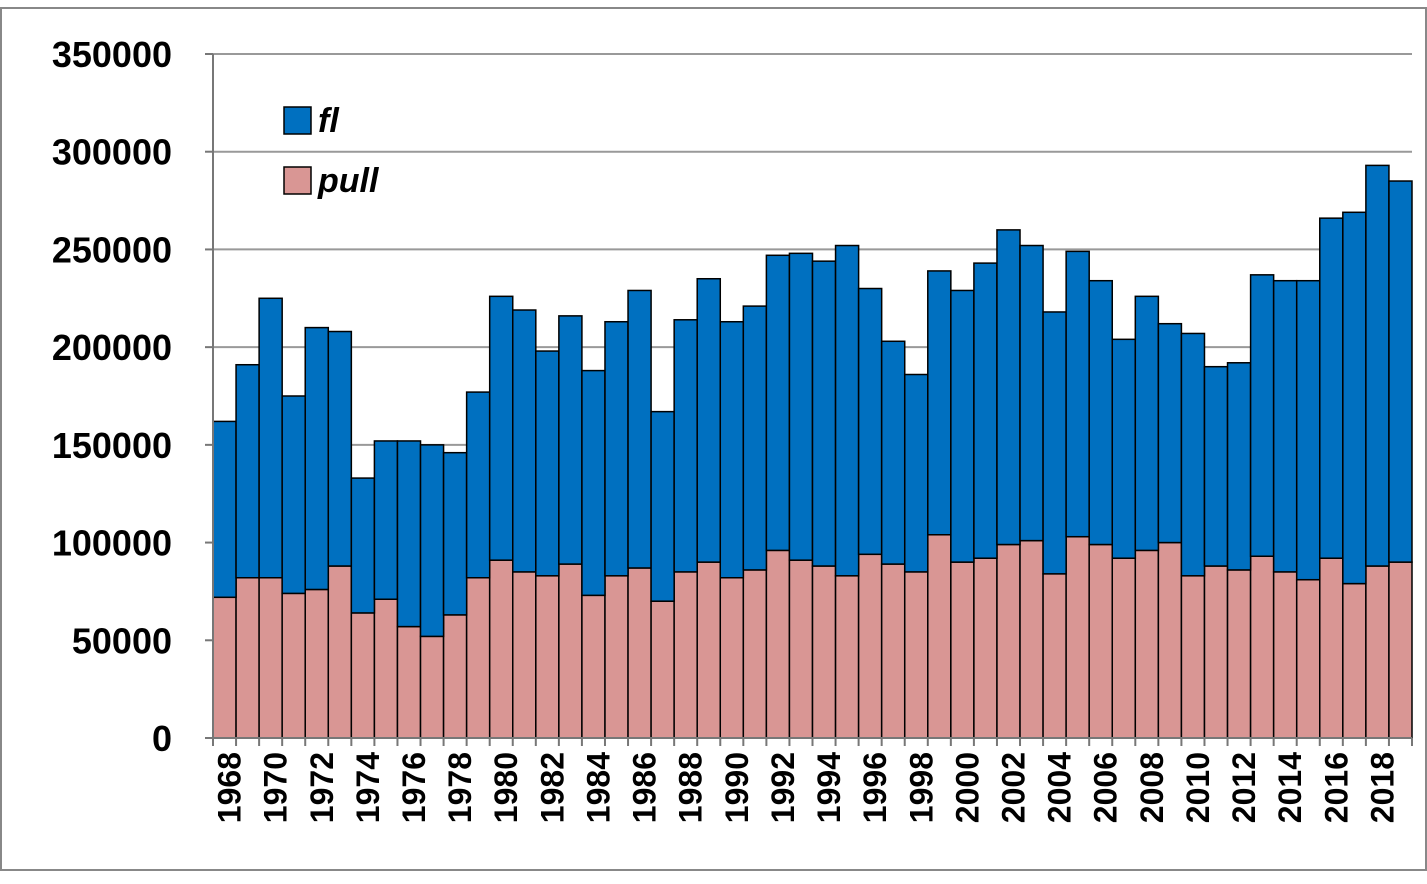  What do you see at coordinates (552, 787) in the screenshot?
I see `x-tick-label: 1982` at bounding box center [552, 787].